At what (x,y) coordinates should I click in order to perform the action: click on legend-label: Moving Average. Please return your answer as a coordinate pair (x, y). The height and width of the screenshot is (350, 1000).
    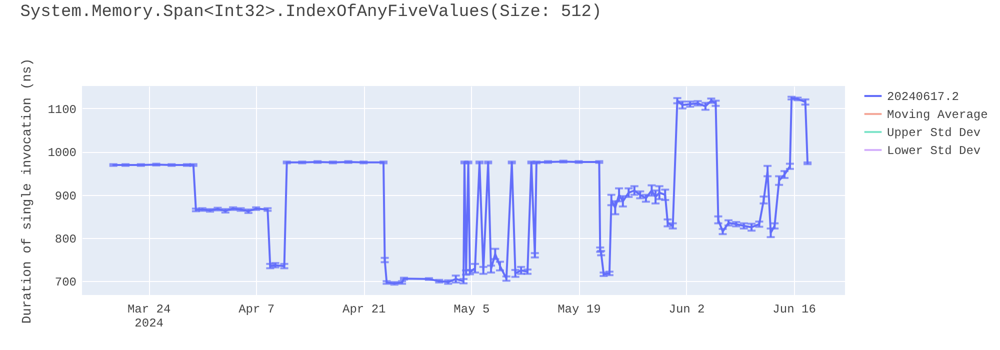
    Looking at the image, I should click on (937, 115).